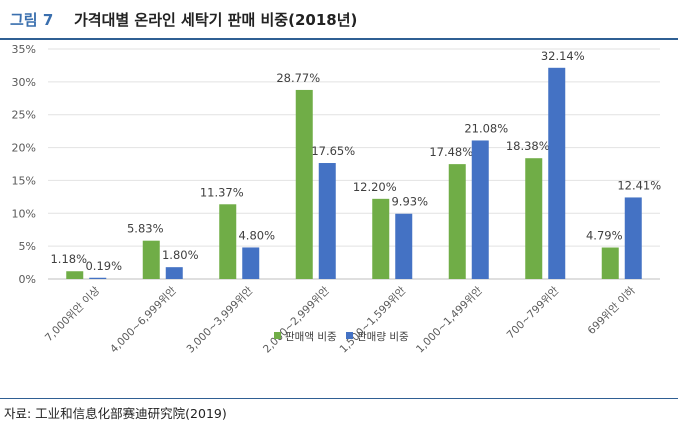  What do you see at coordinates (103, 266) in the screenshot?
I see `data-label: 0.19%` at bounding box center [103, 266].